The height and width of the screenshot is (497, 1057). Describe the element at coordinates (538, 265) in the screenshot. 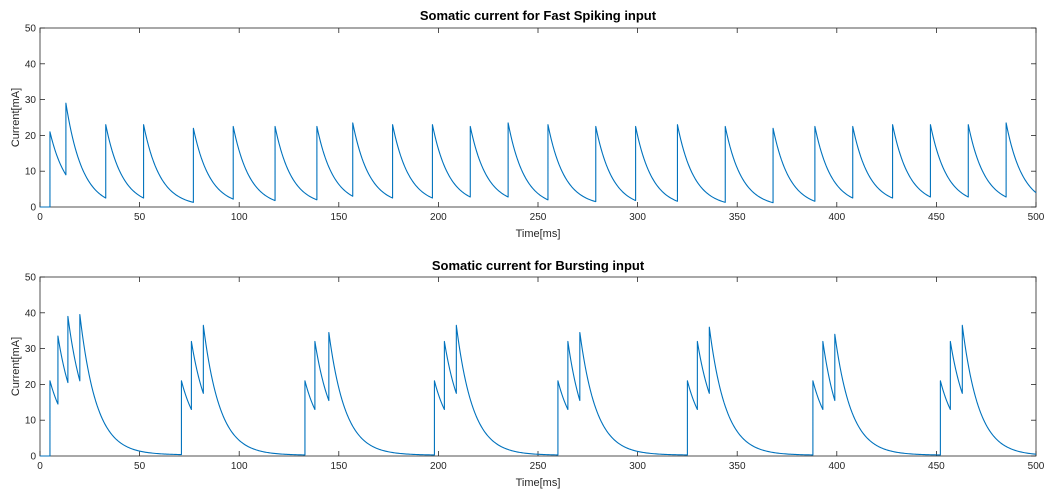

I see `bottom-chart-title: Somatic current for Bursting input` at that location.